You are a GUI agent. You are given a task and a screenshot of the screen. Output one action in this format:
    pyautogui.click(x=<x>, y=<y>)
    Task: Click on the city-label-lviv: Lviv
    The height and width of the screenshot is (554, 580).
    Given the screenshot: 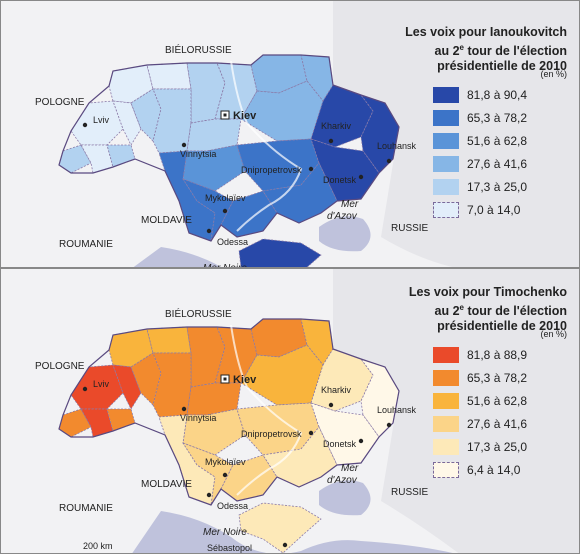 What is the action you would take?
    pyautogui.click(x=101, y=120)
    